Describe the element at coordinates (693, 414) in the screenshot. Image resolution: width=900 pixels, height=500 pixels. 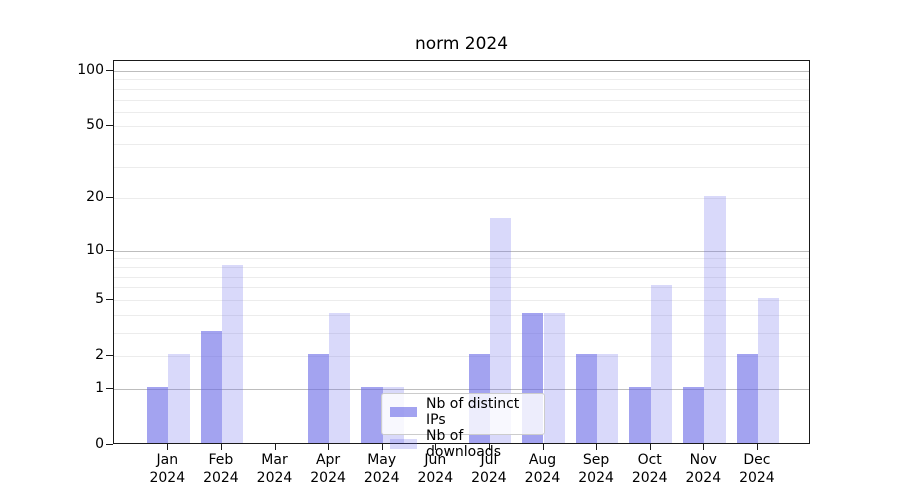
I see `bar-nov-ips` at that location.